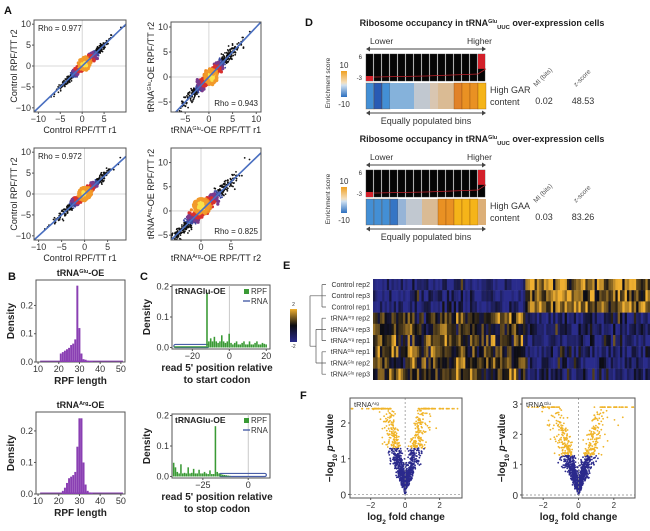  Describe the element at coordinates (83, 404) in the screenshot. I see `label-part: Arg` at that location.